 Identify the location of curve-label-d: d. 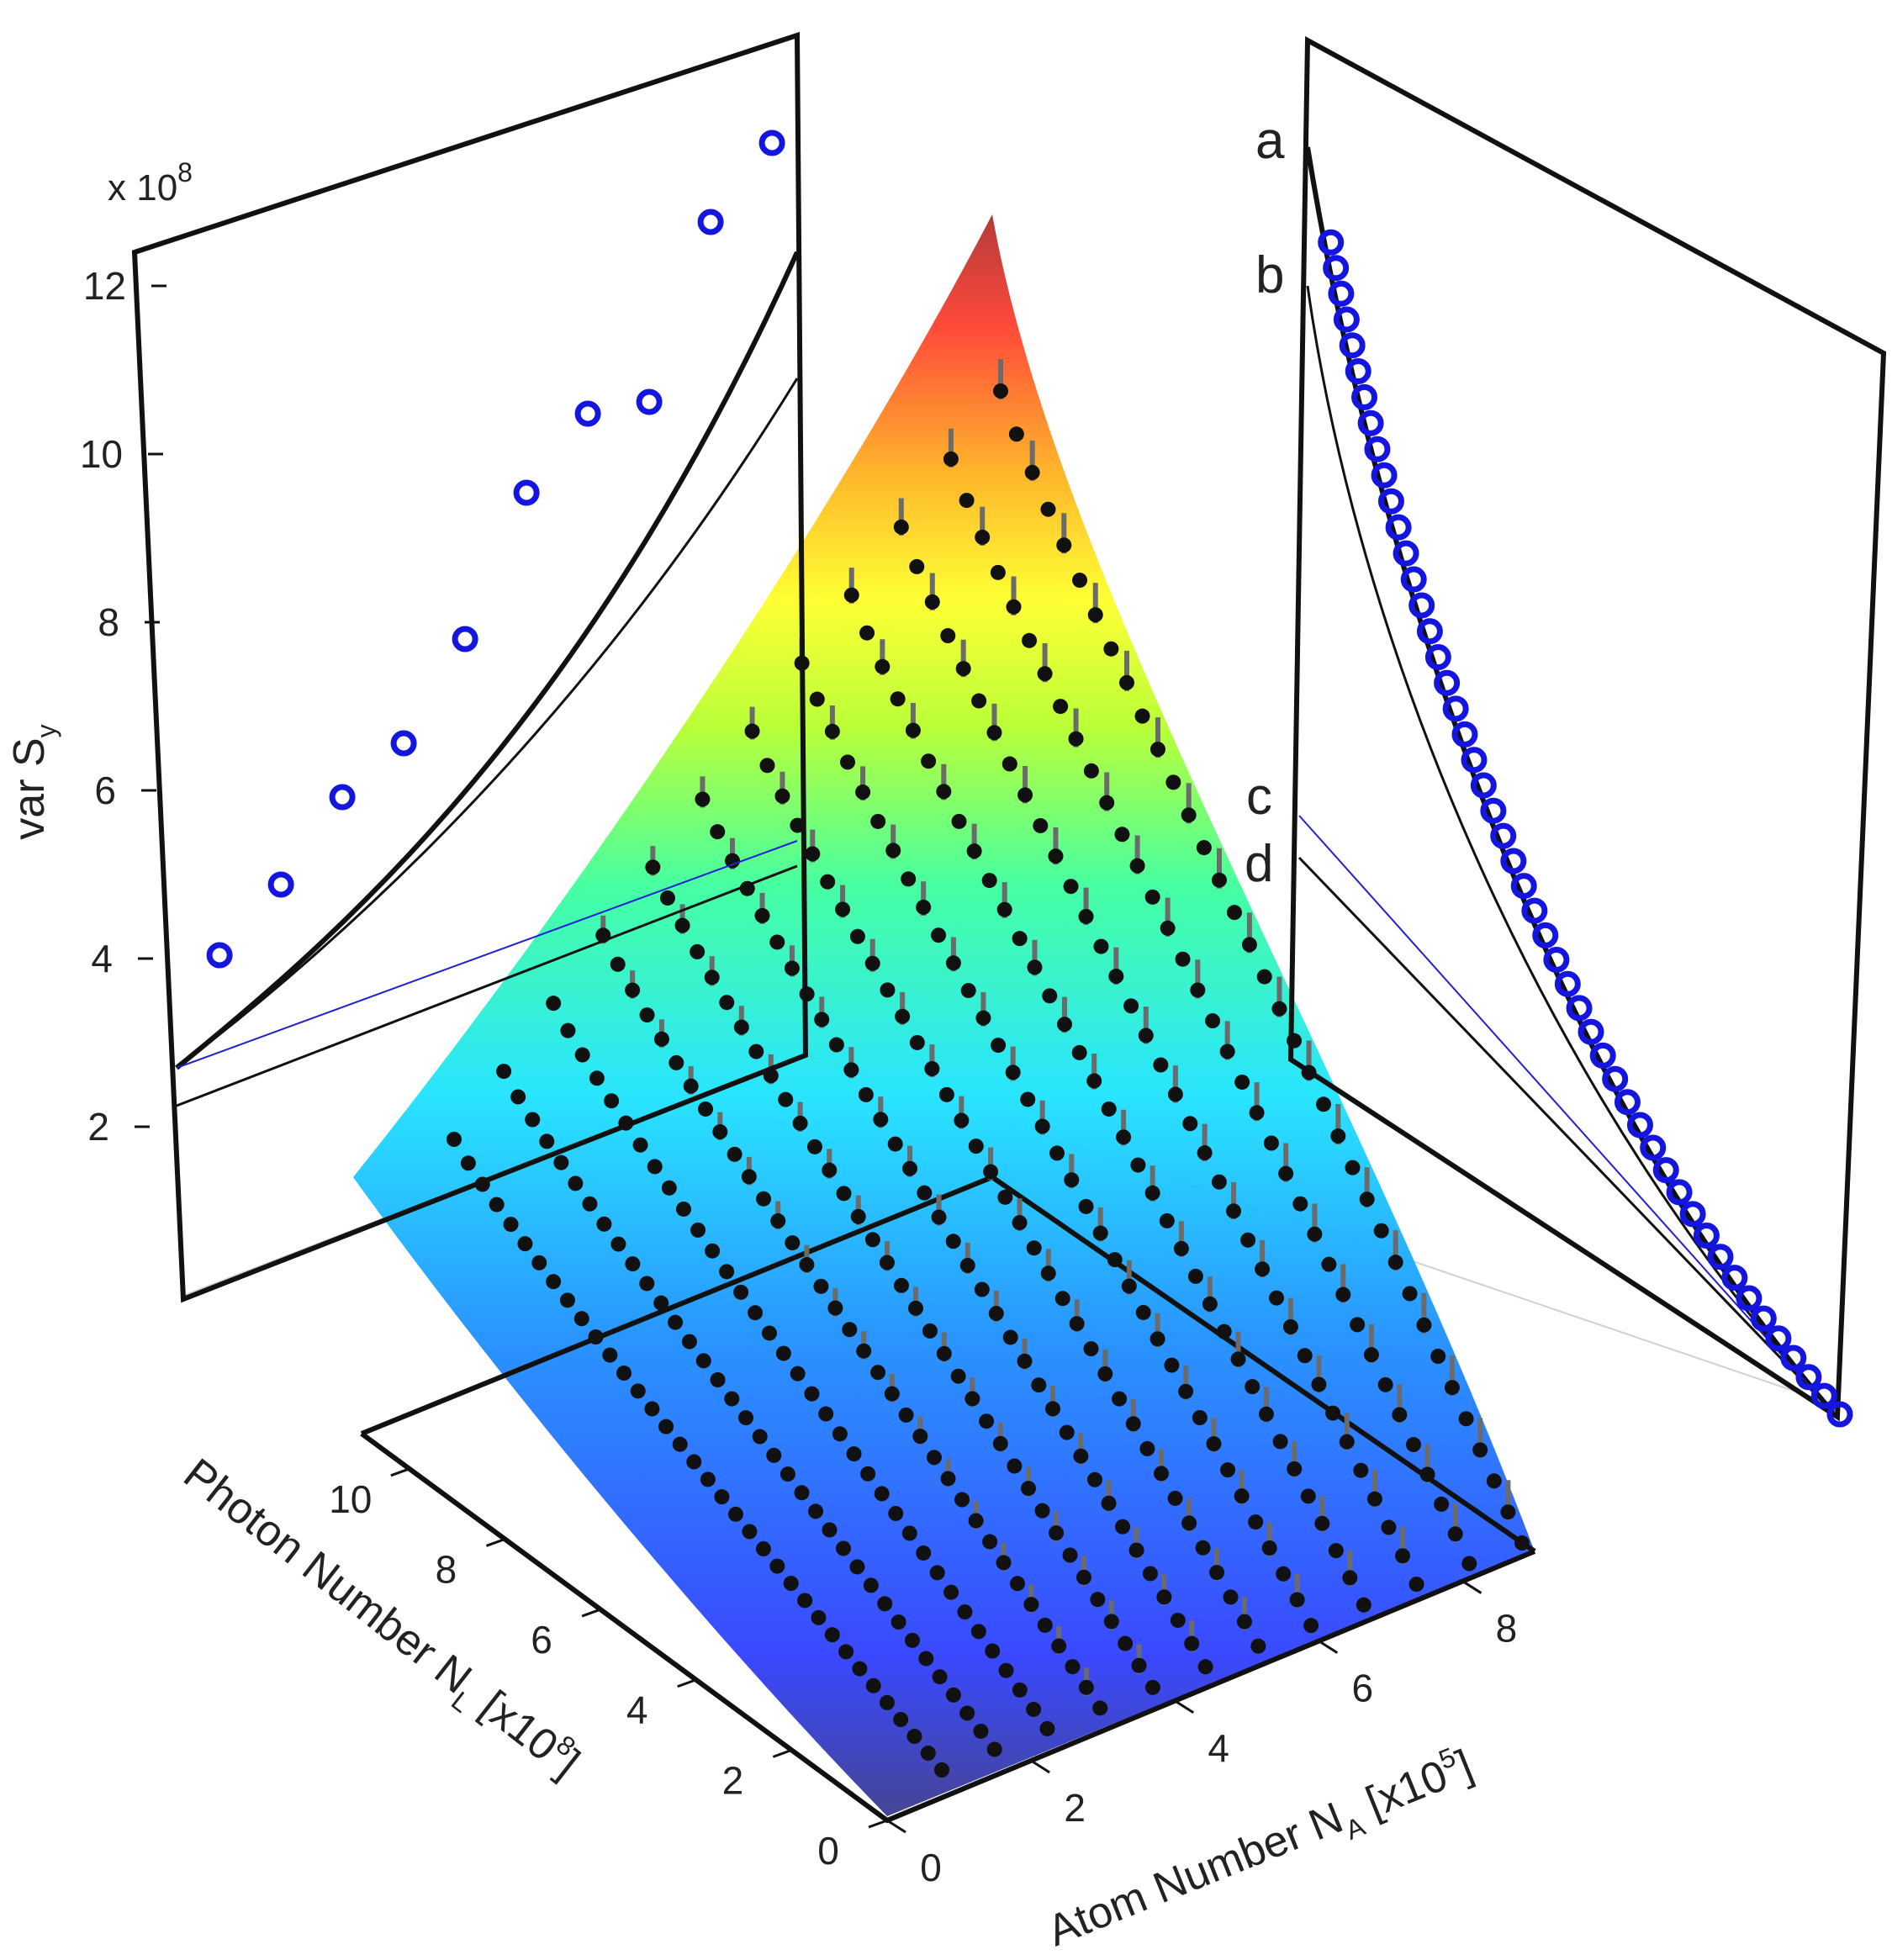
(1259, 864).